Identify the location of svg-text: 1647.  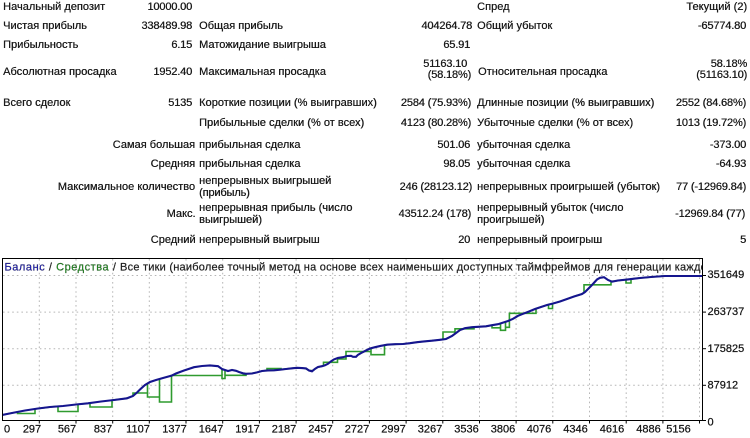
(211, 429).